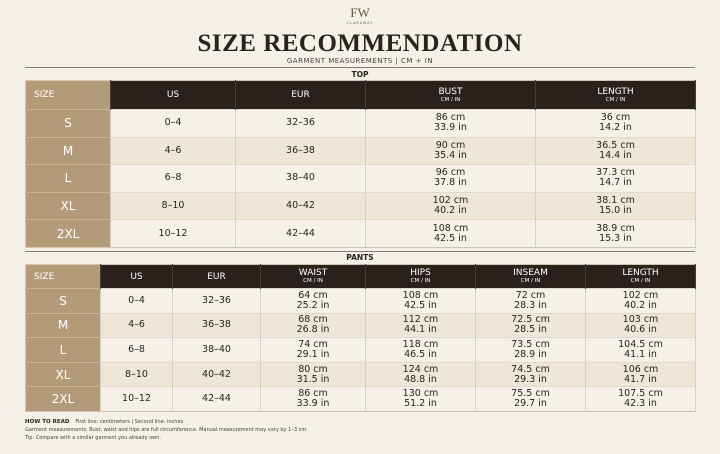 Image resolution: width=720 pixels, height=454 pixels. Describe the element at coordinates (530, 394) in the screenshot. I see `cell-line: 75.5 cm` at that location.